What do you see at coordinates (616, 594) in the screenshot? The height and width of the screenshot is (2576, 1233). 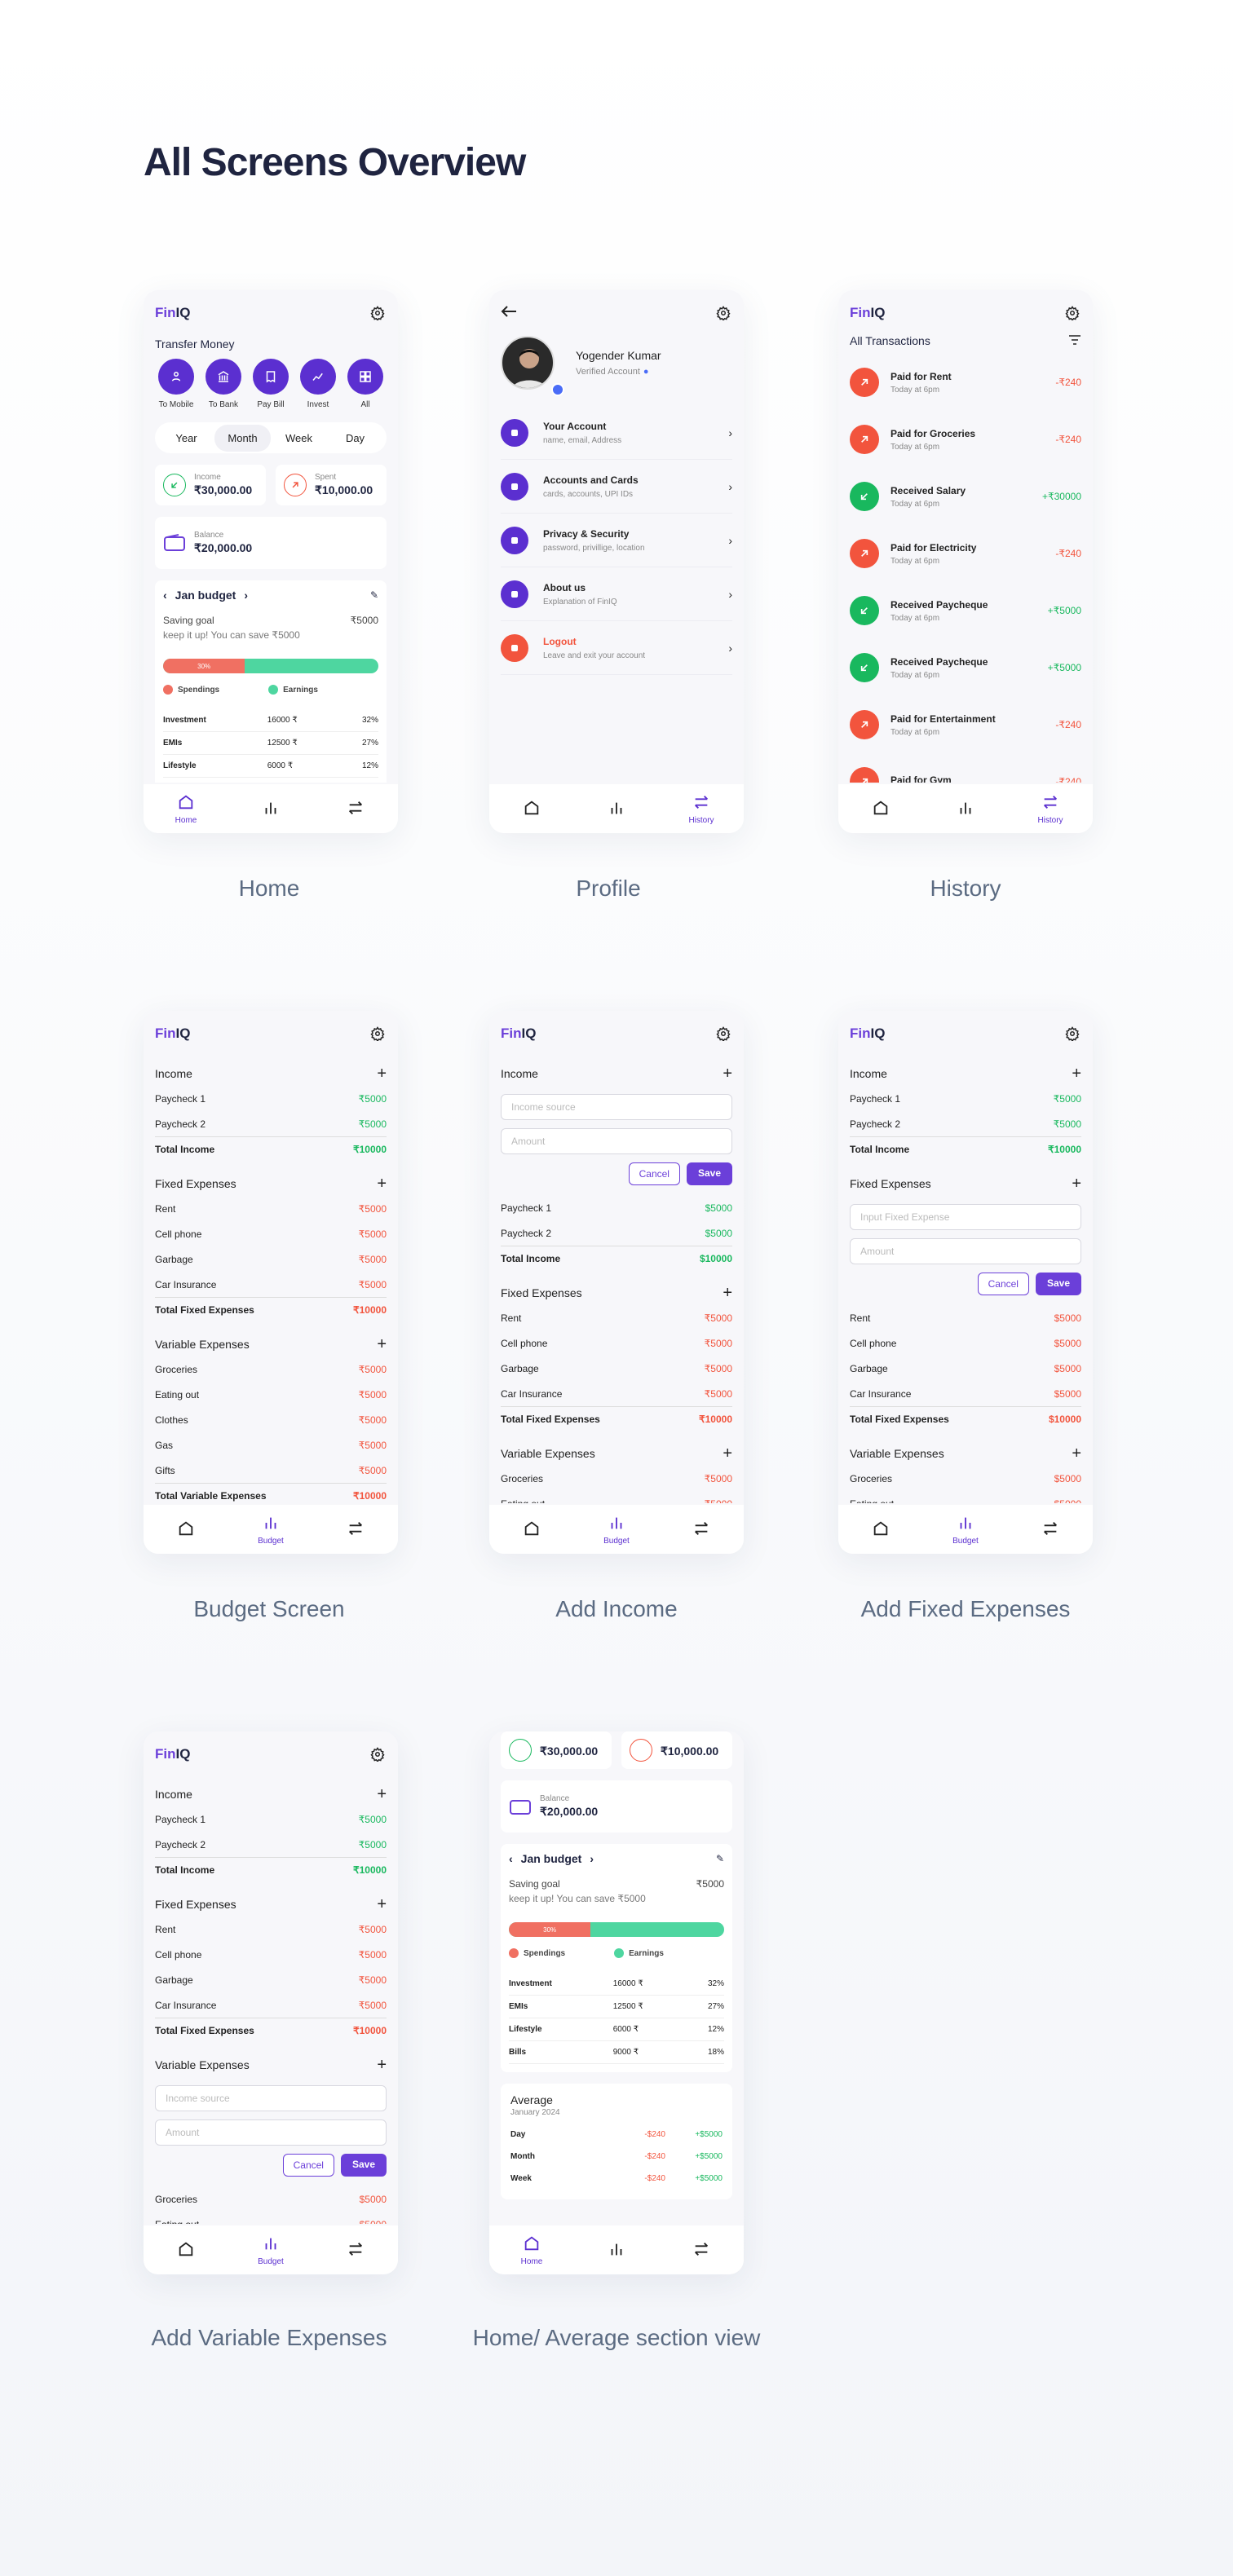 I see `menu-about-us: About us Explanation of FinIQ ›` at bounding box center [616, 594].